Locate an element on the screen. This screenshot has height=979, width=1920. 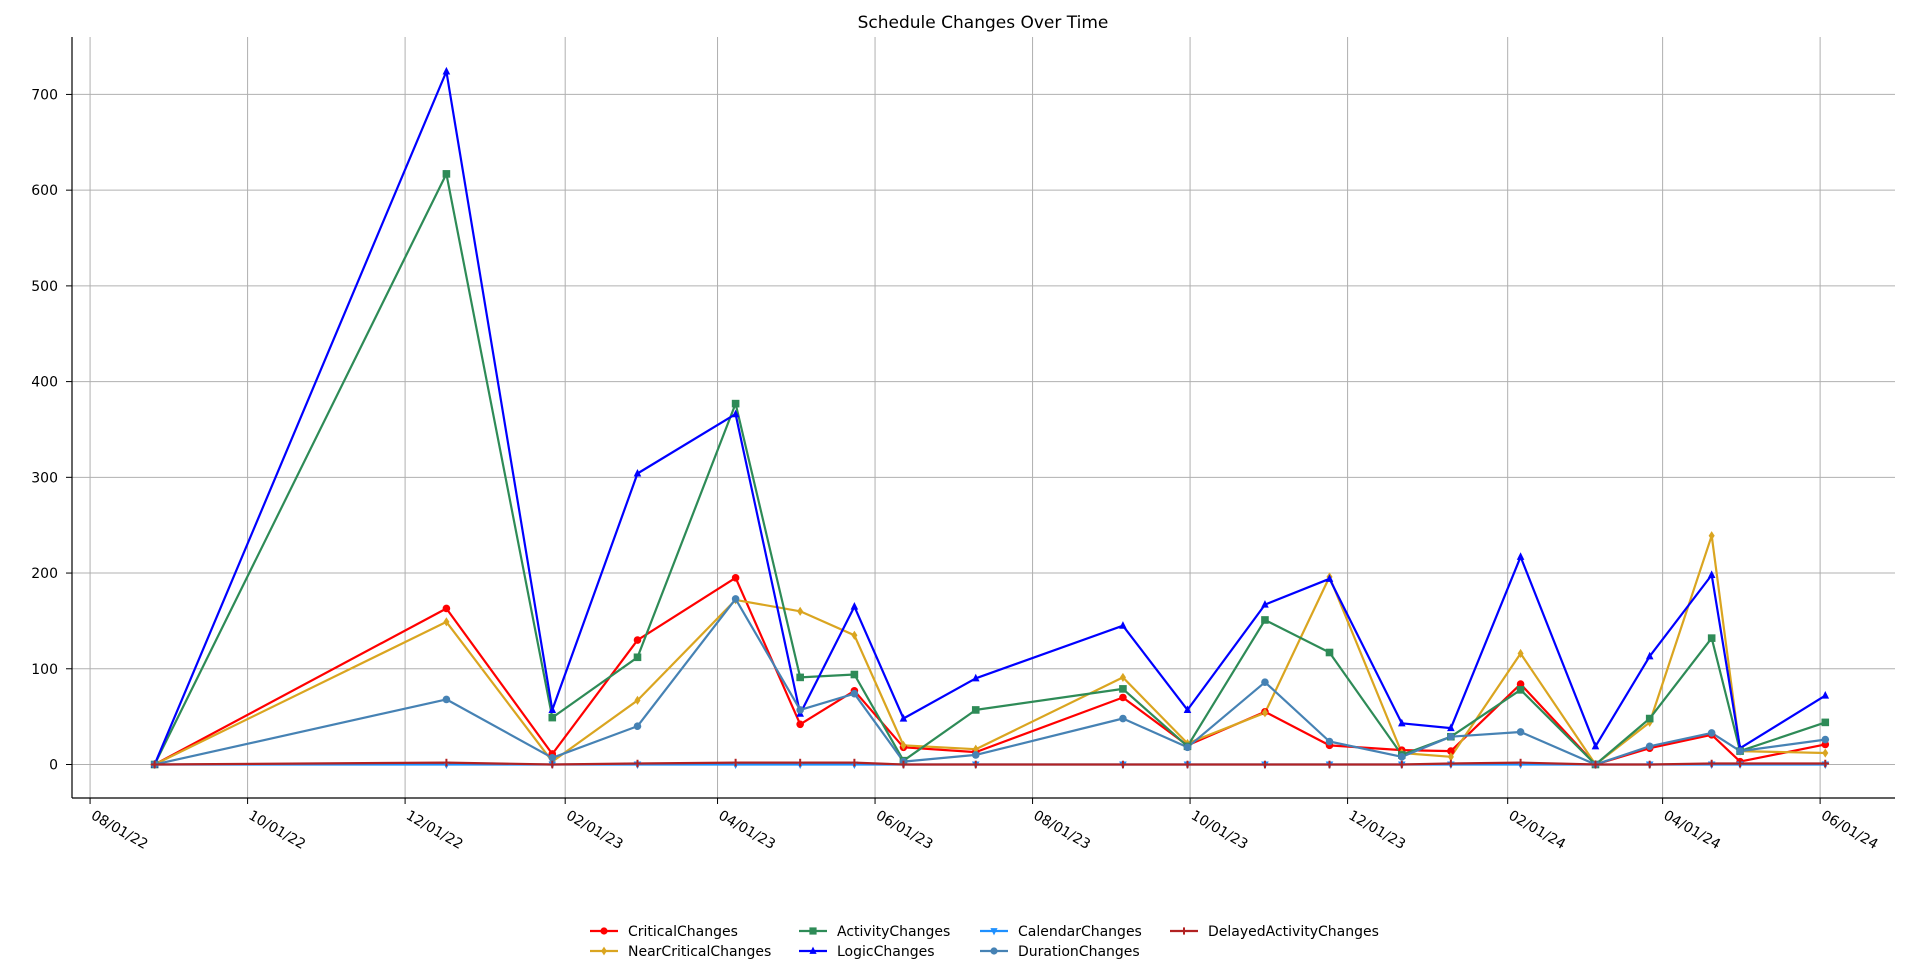
legend-item-delayed-activity-changes: DelayedActivityChanges is located at coordinates (1274, 932).